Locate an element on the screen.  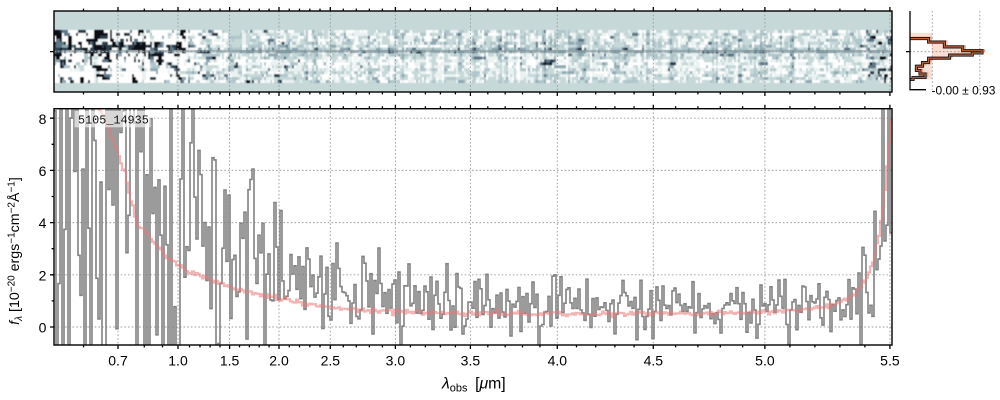
svg-text: 5.5 is located at coordinates (890, 361).